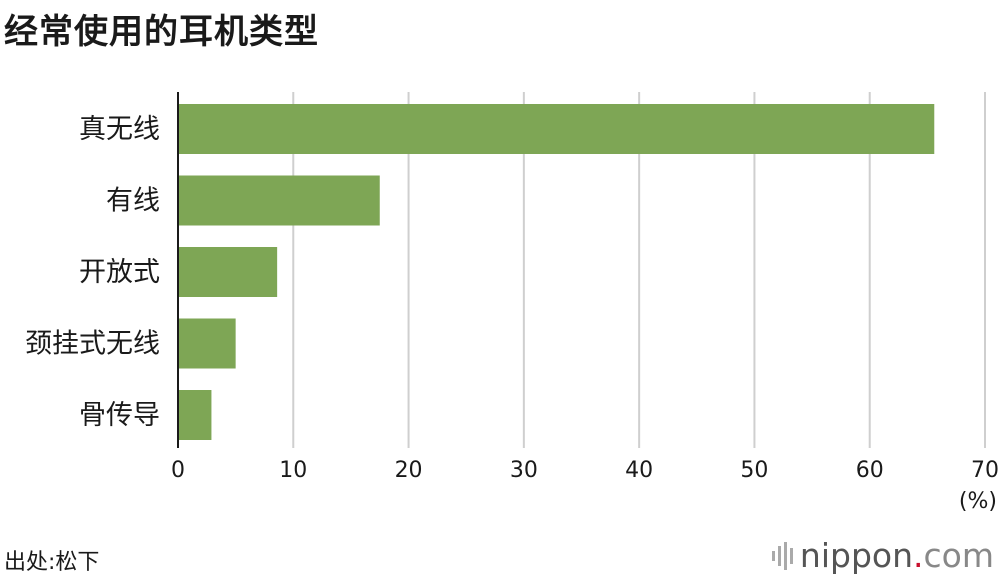 This screenshot has width=1000, height=580. What do you see at coordinates (119, 272) in the screenshot?
I see `category-label: 开放式` at bounding box center [119, 272].